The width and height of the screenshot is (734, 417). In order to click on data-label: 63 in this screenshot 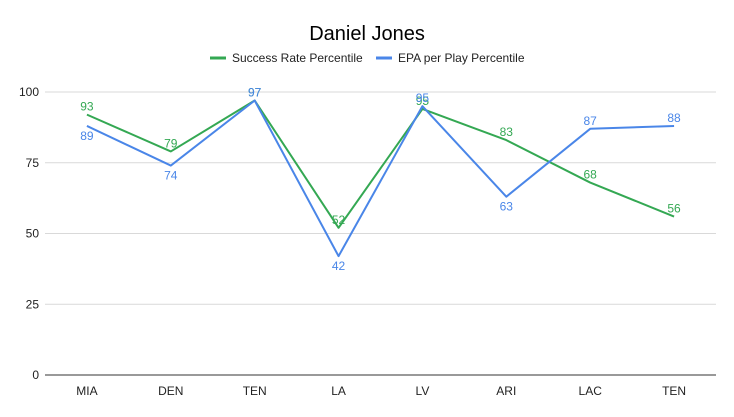, I will do `click(507, 207)`.